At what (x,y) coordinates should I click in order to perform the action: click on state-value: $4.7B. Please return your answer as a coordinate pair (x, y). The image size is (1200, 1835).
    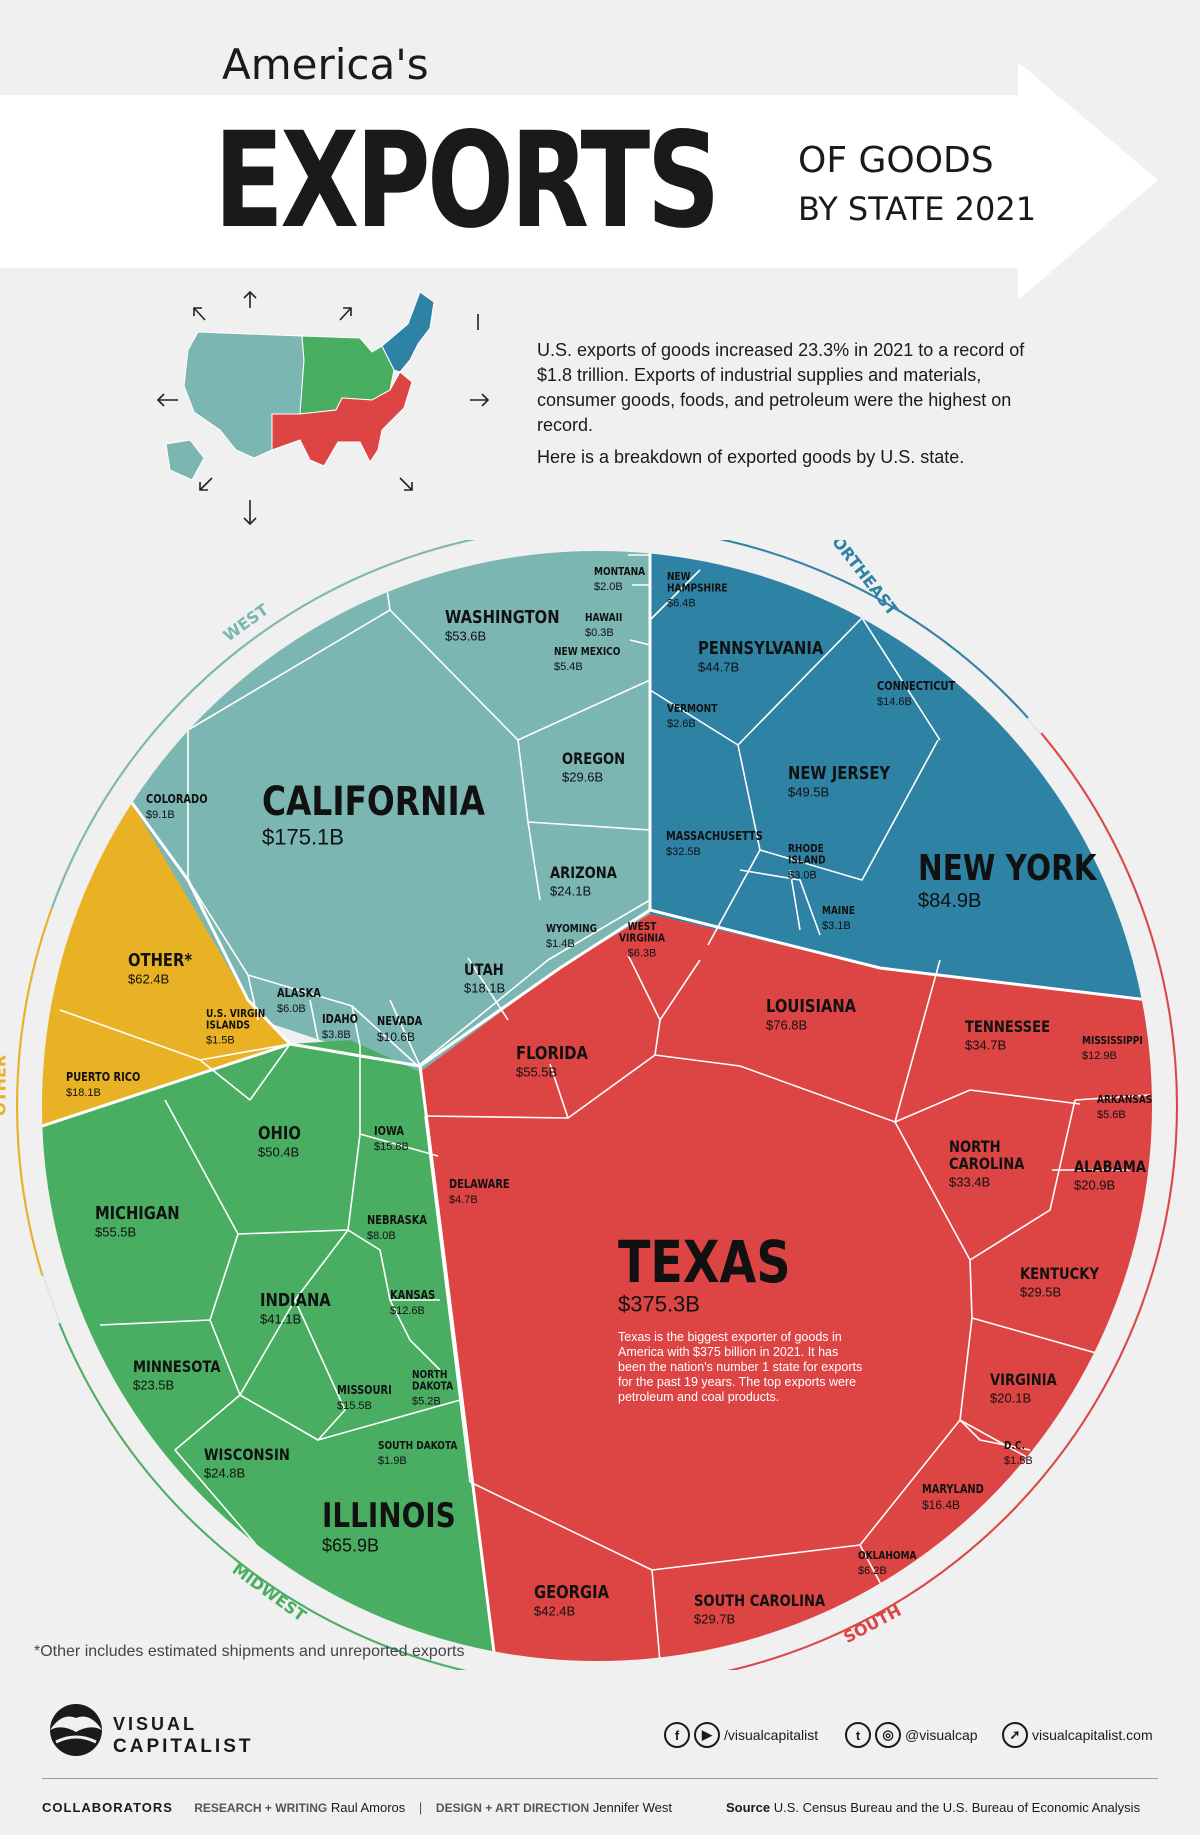
    Looking at the image, I should click on (463, 1200).